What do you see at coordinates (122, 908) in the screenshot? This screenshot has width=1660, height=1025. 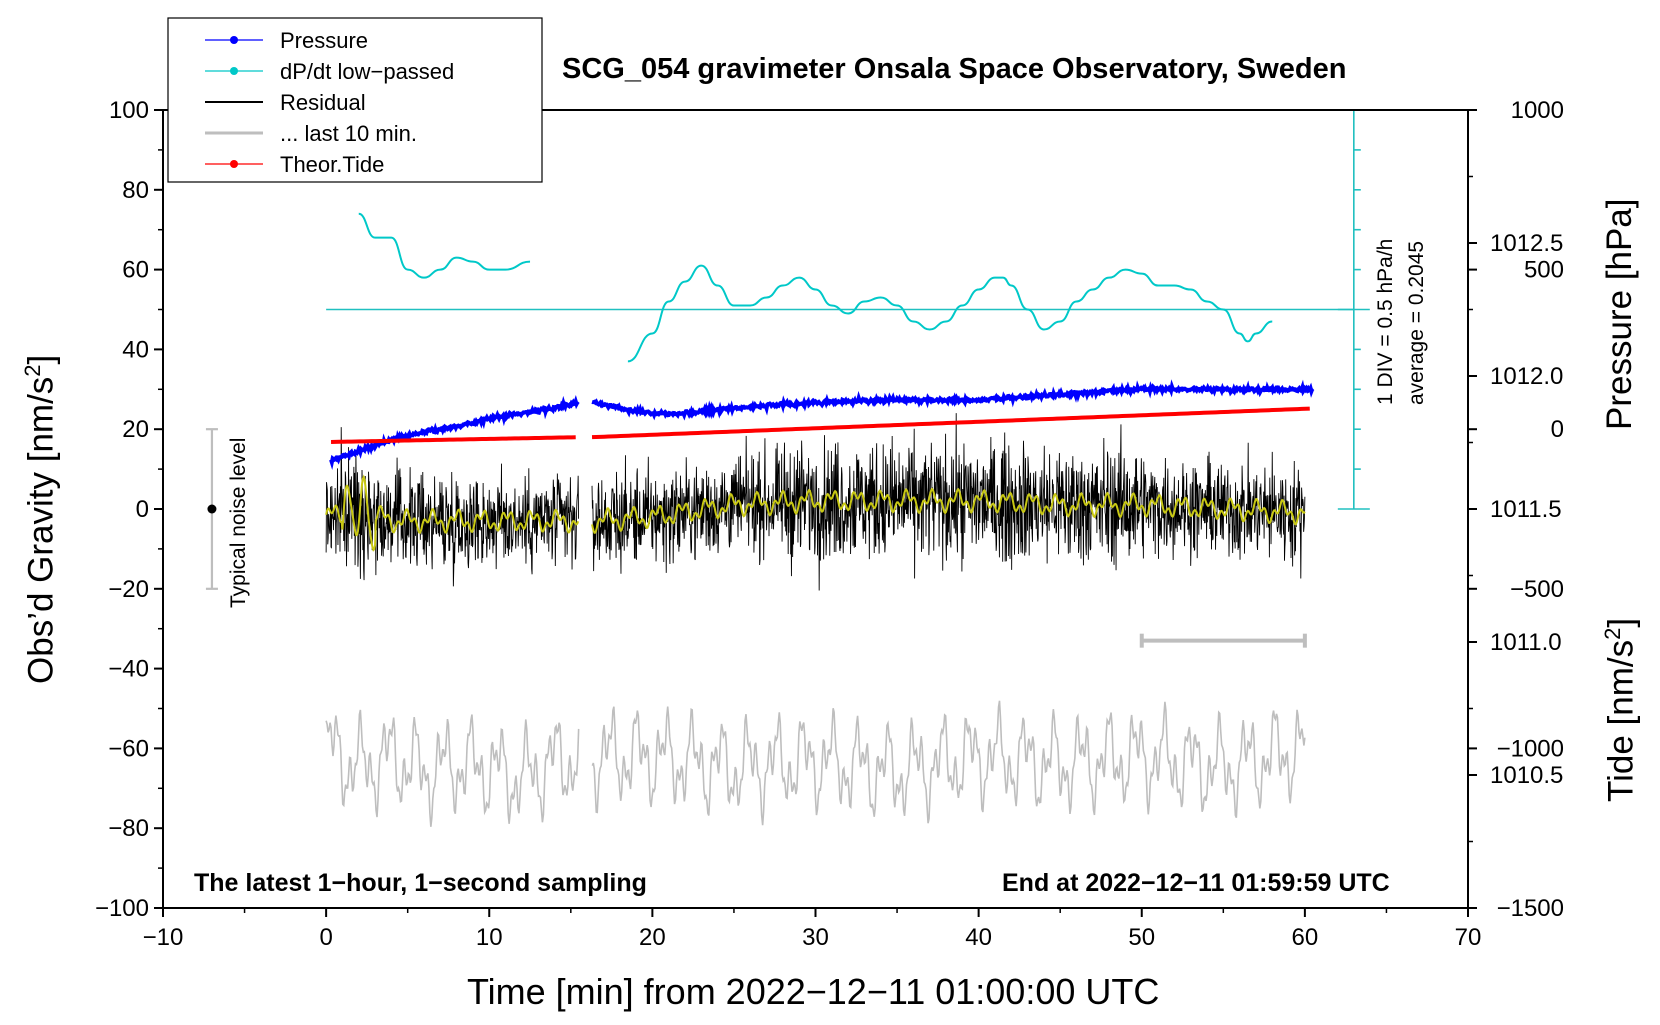 I see `y-tick-label: −100` at bounding box center [122, 908].